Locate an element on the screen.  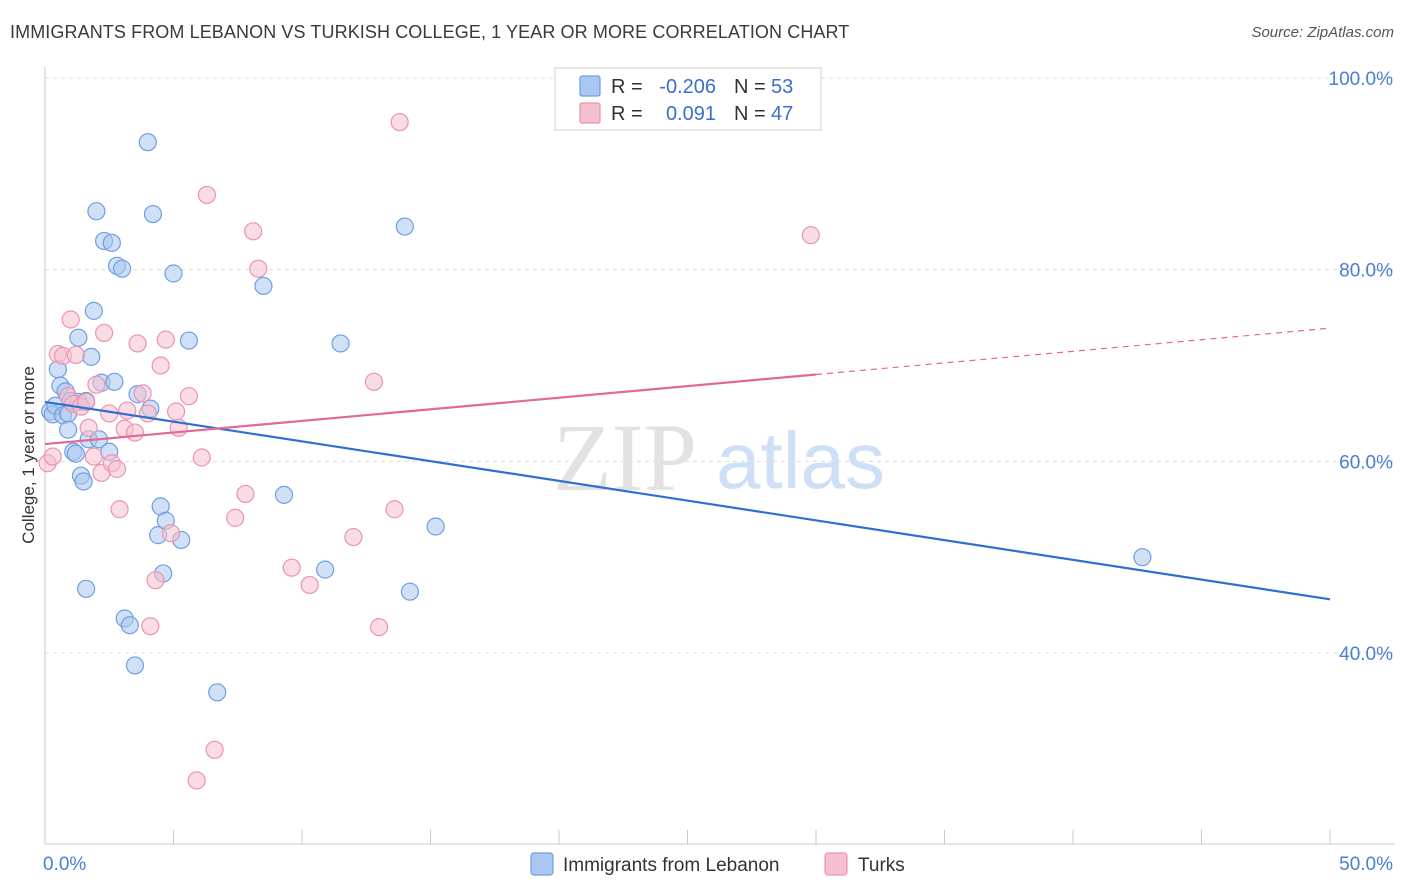
correlation-legend: R = -0.206 N = 53 R = 0.091 N = 47 is located at coordinates (688, 99).